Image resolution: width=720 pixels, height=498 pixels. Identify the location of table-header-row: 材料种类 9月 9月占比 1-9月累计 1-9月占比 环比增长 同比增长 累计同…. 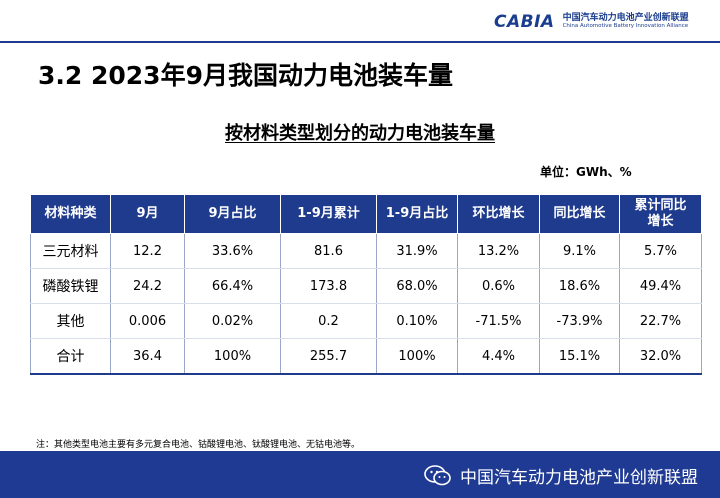
(366, 214).